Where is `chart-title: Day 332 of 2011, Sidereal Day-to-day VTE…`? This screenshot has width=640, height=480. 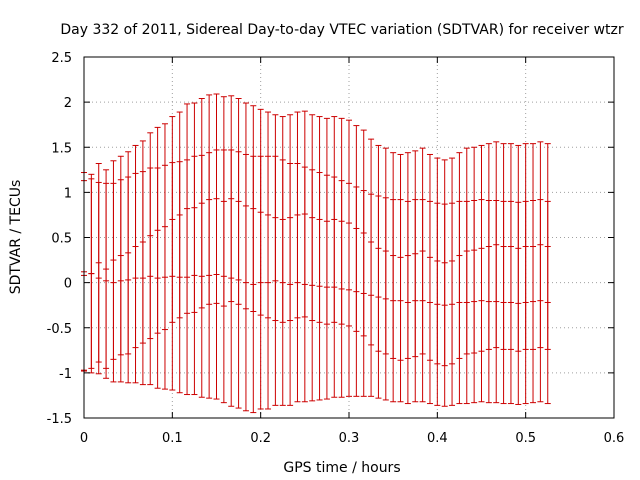 chart-title: Day 332 of 2011, Sidereal Day-to-day VTE… is located at coordinates (342, 30).